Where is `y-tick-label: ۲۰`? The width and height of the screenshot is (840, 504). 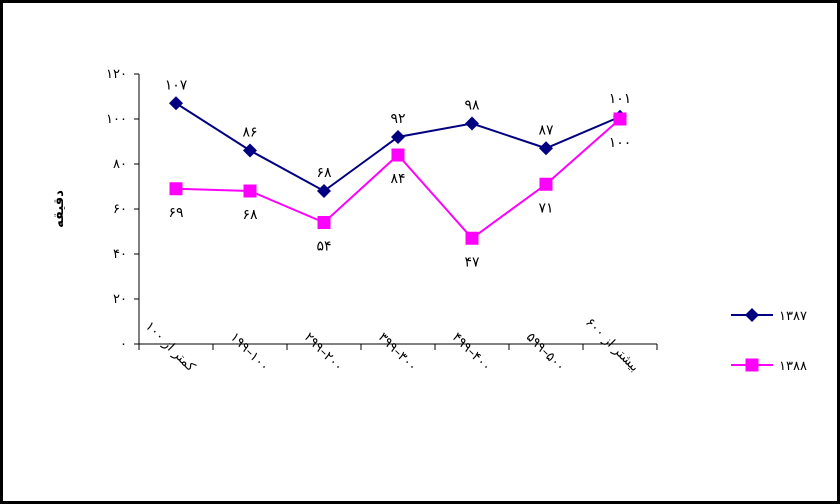
y-tick-label: ۲۰ is located at coordinates (120, 299).